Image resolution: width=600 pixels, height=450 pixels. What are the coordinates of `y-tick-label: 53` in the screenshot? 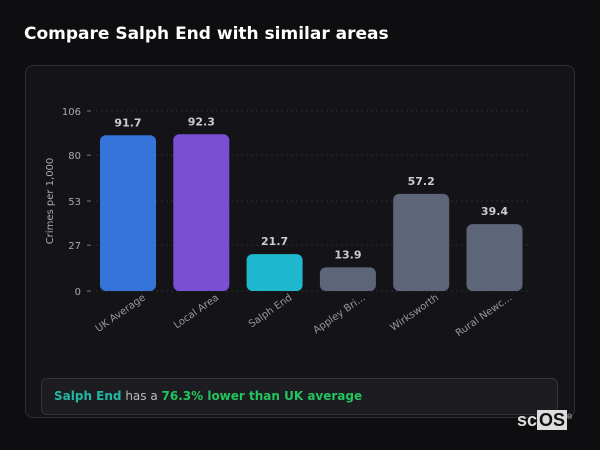 It's located at (74, 202).